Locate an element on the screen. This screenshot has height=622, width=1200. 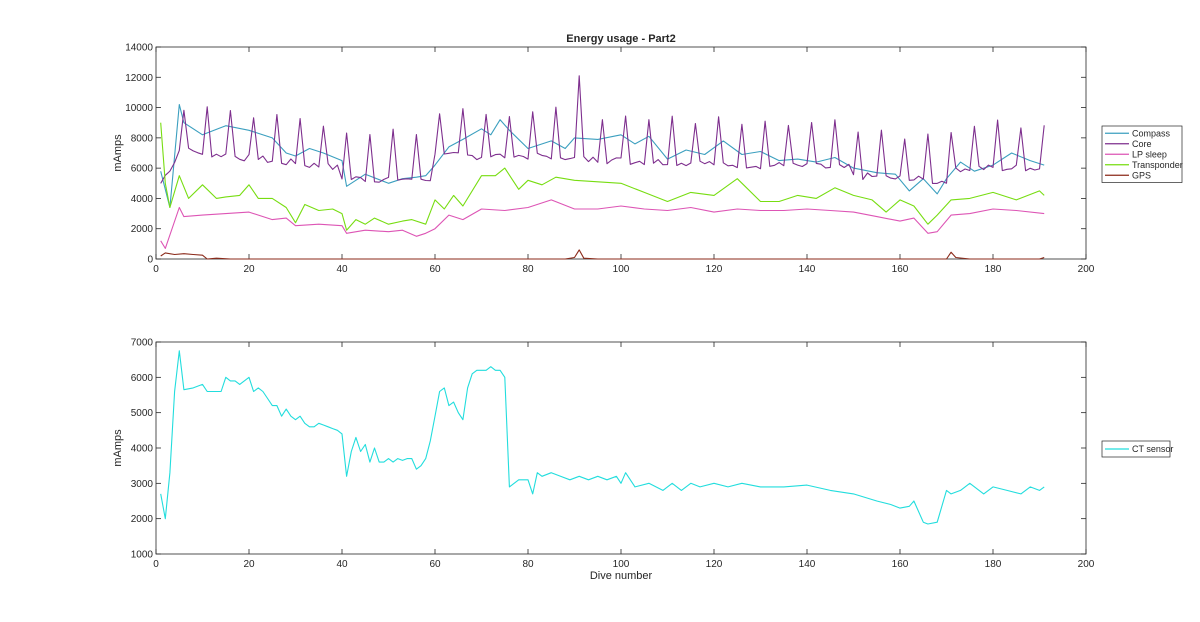
legend-label: GPS is located at coordinates (1141, 175).